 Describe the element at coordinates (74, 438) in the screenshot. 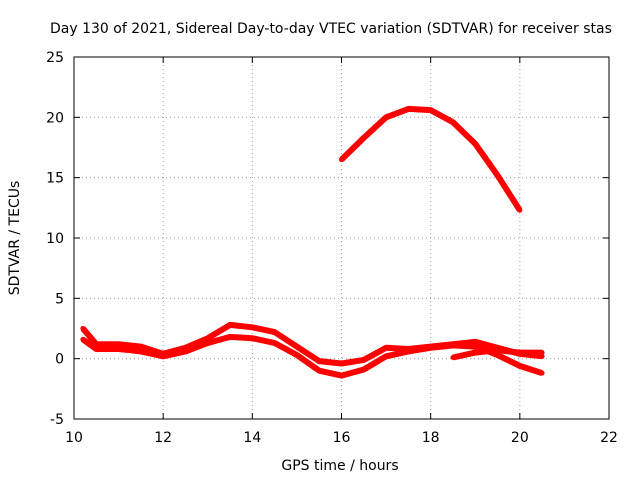

I see `x-tick-label: 10` at that location.